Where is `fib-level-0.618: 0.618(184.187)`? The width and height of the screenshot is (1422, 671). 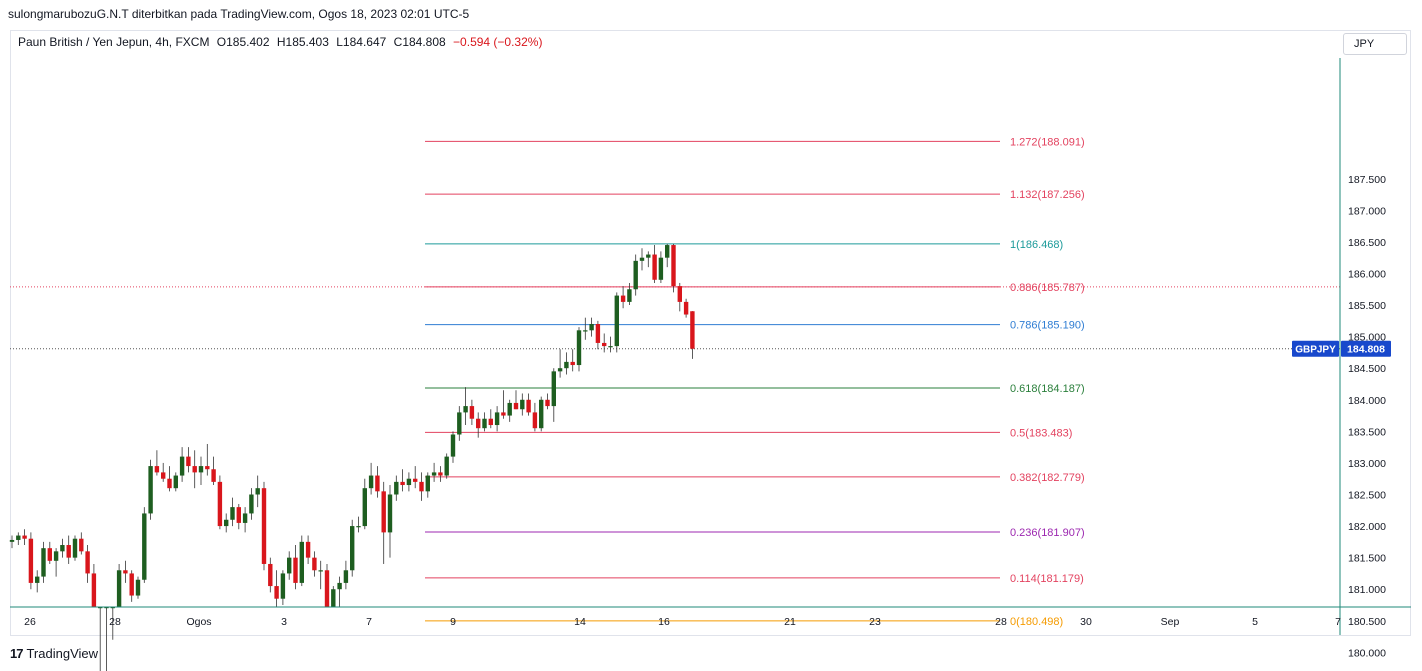
fib-level-0.618: 0.618(184.187) is located at coordinates (755, 389).